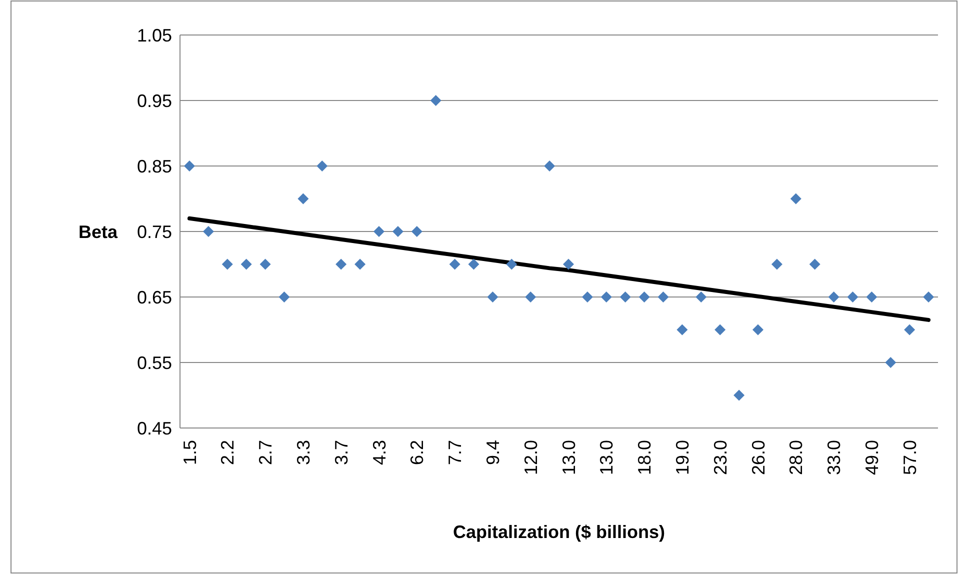  Describe the element at coordinates (341, 453) in the screenshot. I see `x-tick-label: 3.7` at that location.